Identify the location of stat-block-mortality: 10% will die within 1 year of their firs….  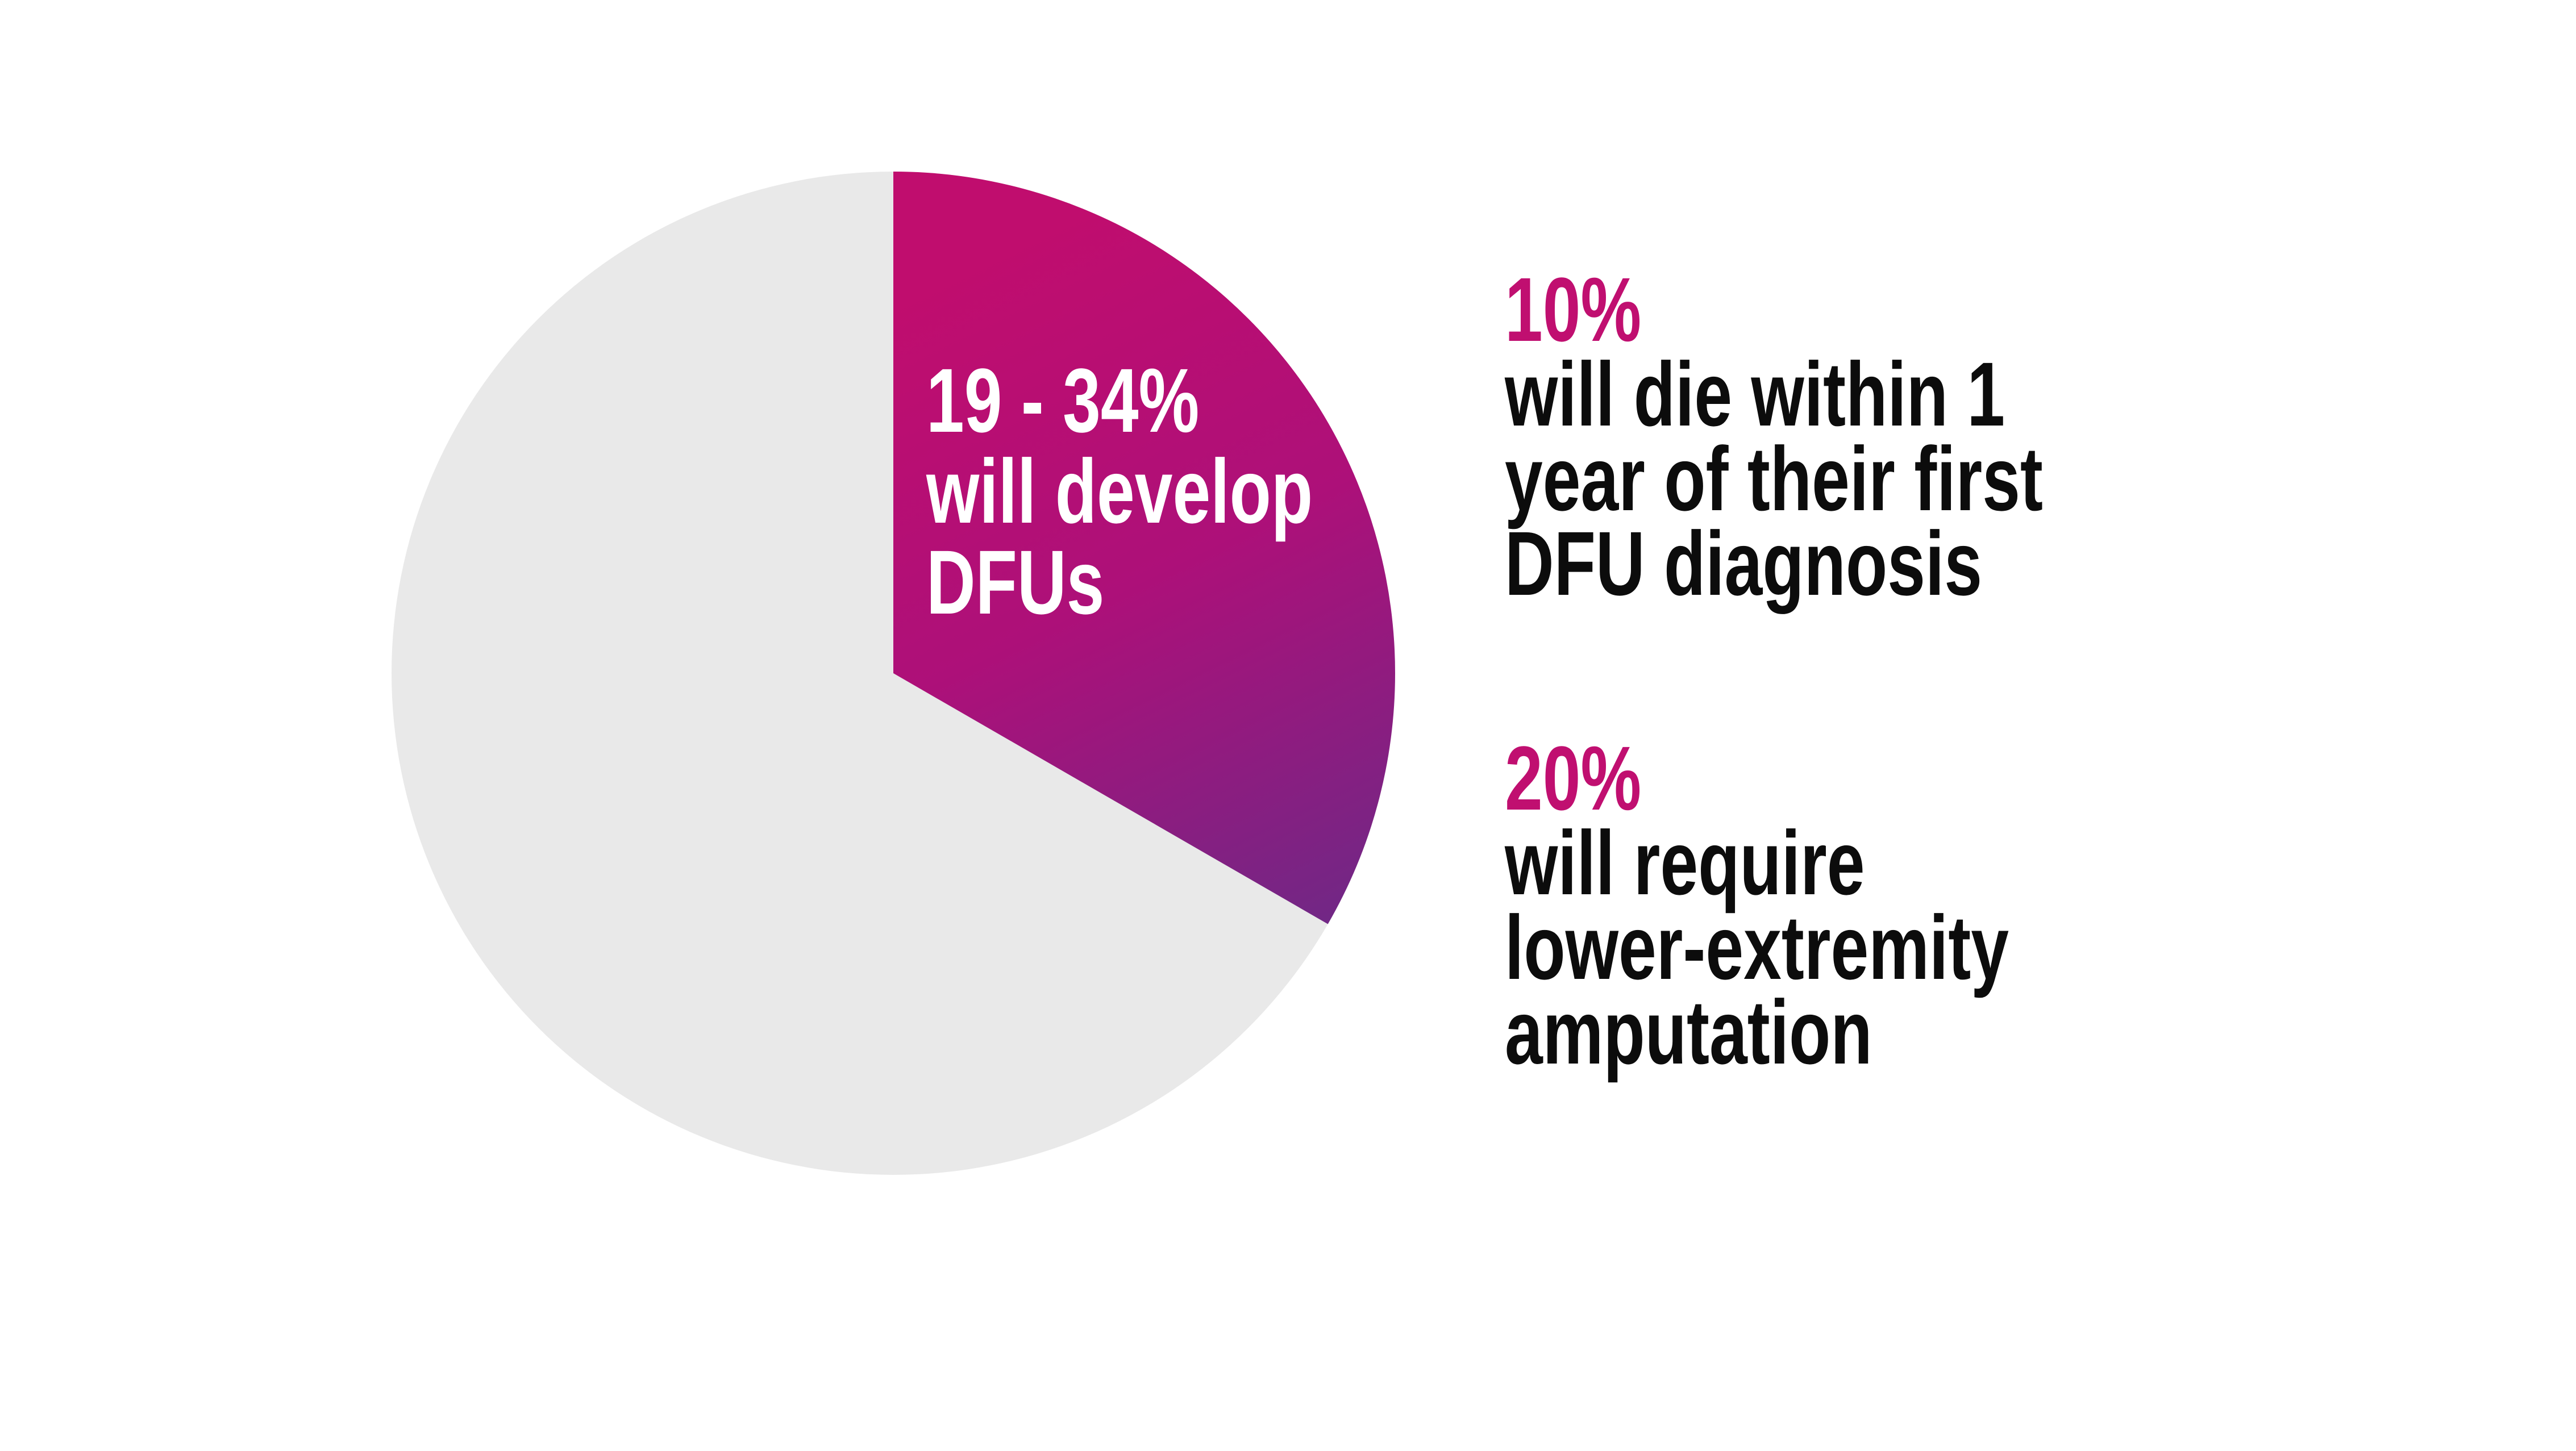
(1774, 436).